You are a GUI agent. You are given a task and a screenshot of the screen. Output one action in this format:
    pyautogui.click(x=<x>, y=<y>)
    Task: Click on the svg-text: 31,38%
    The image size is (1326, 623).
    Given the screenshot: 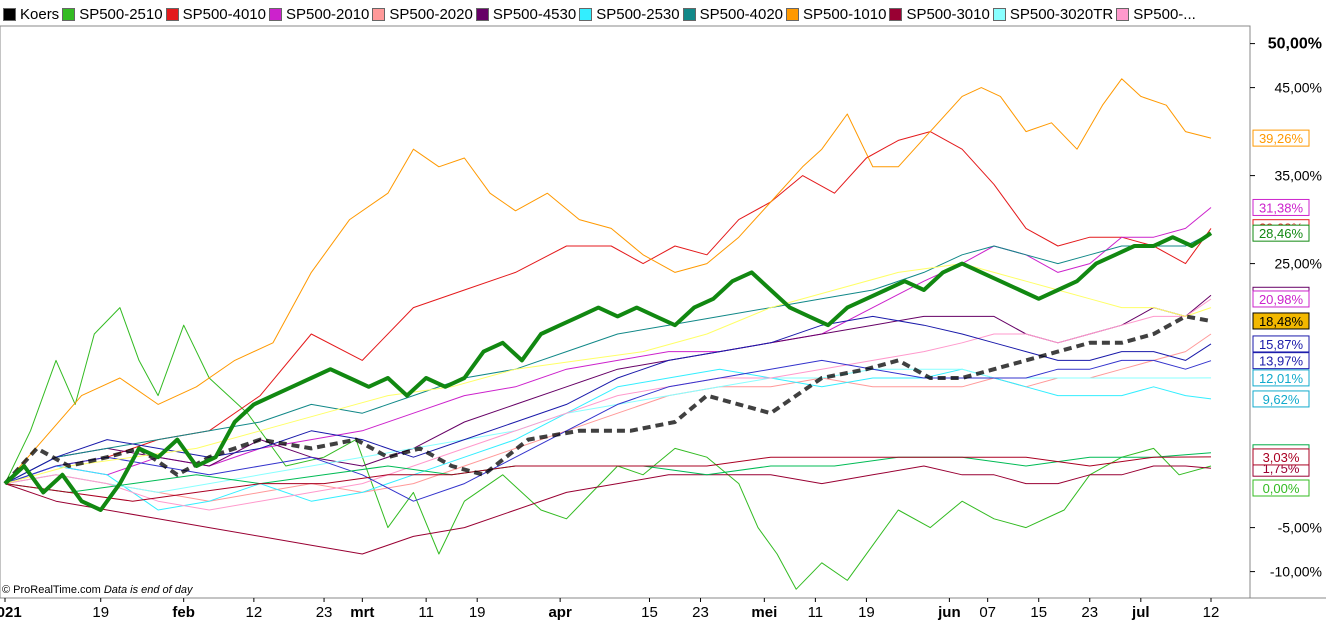 What is the action you would take?
    pyautogui.click(x=1281, y=207)
    